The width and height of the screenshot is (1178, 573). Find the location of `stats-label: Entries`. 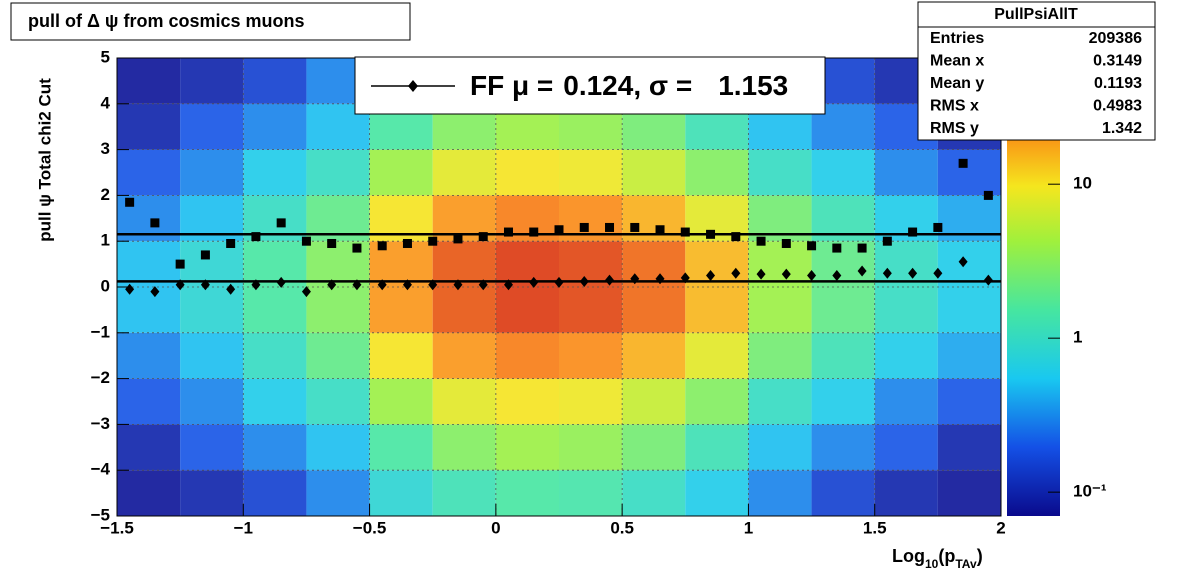

stats-label: Entries is located at coordinates (957, 38).